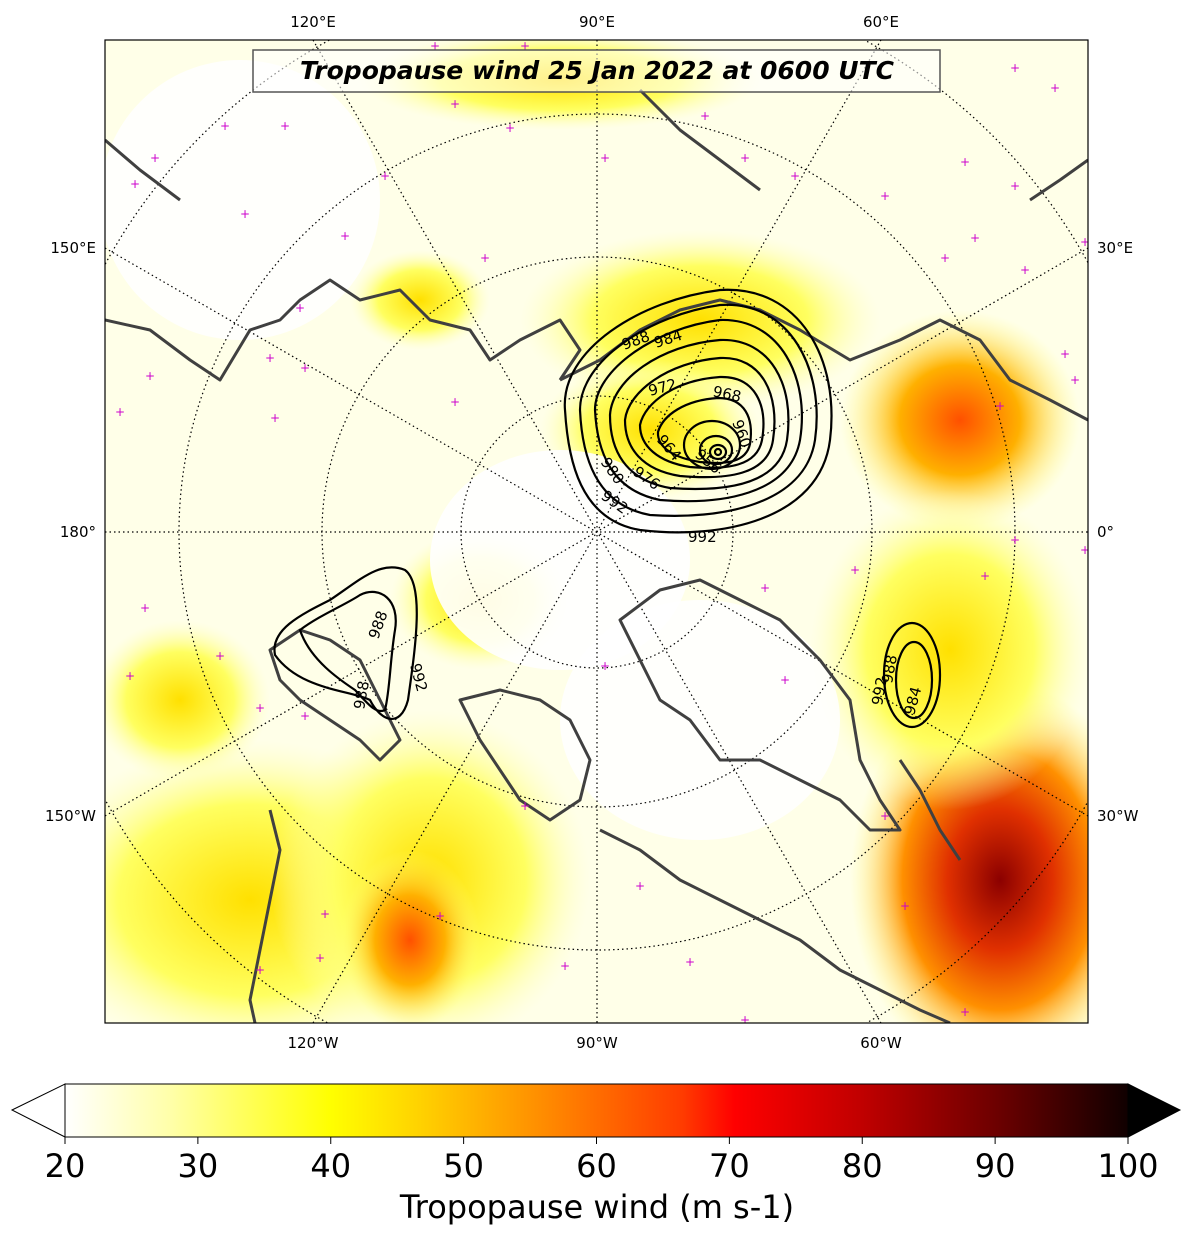 The height and width of the screenshot is (1242, 1192). I want to click on lon-label-left: 150°E, so click(73, 248).